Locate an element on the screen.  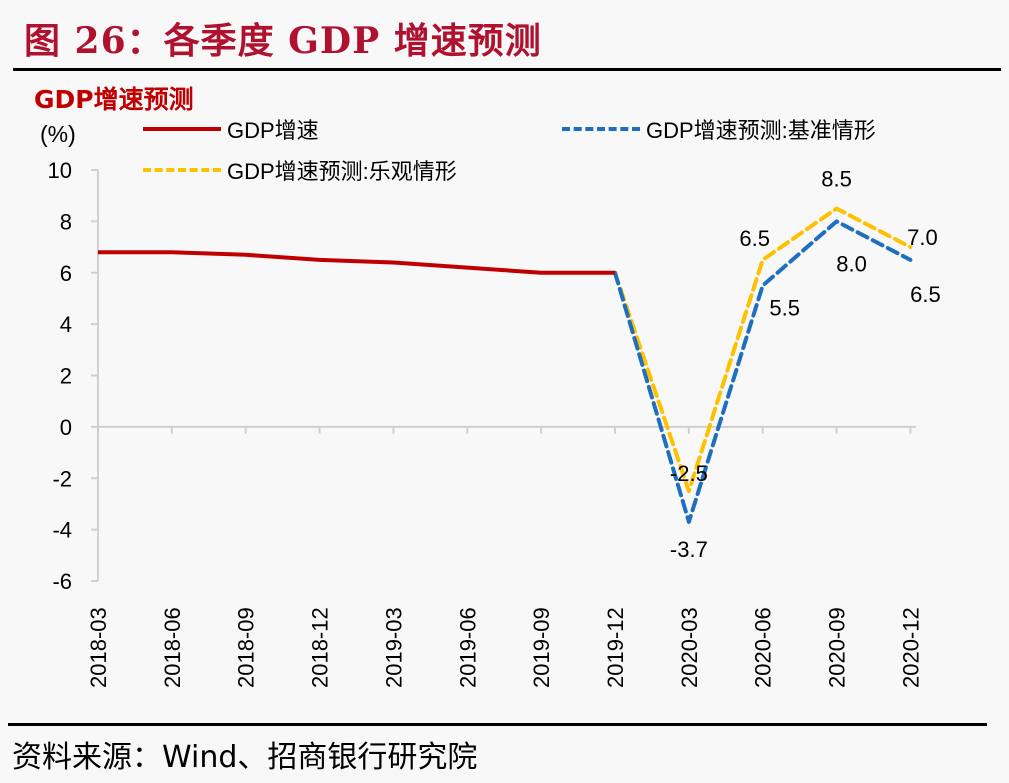
x-tick-label: 2020-12 is located at coordinates (910, 647).